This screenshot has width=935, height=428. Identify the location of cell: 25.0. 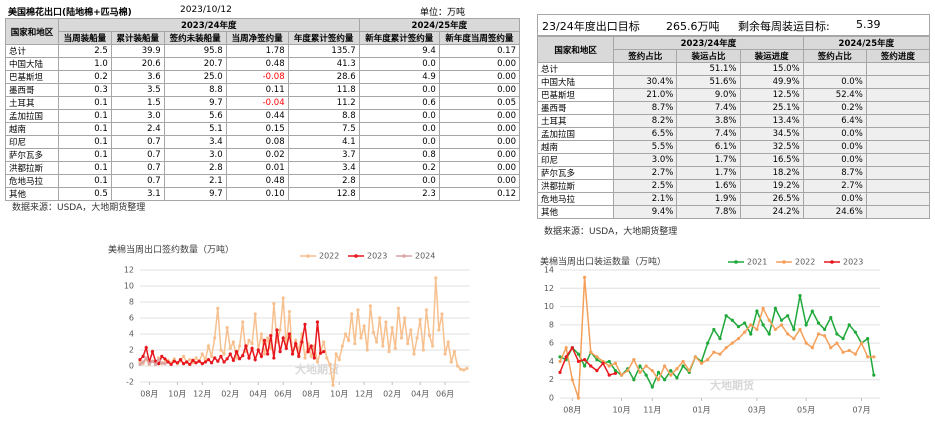
(195, 77).